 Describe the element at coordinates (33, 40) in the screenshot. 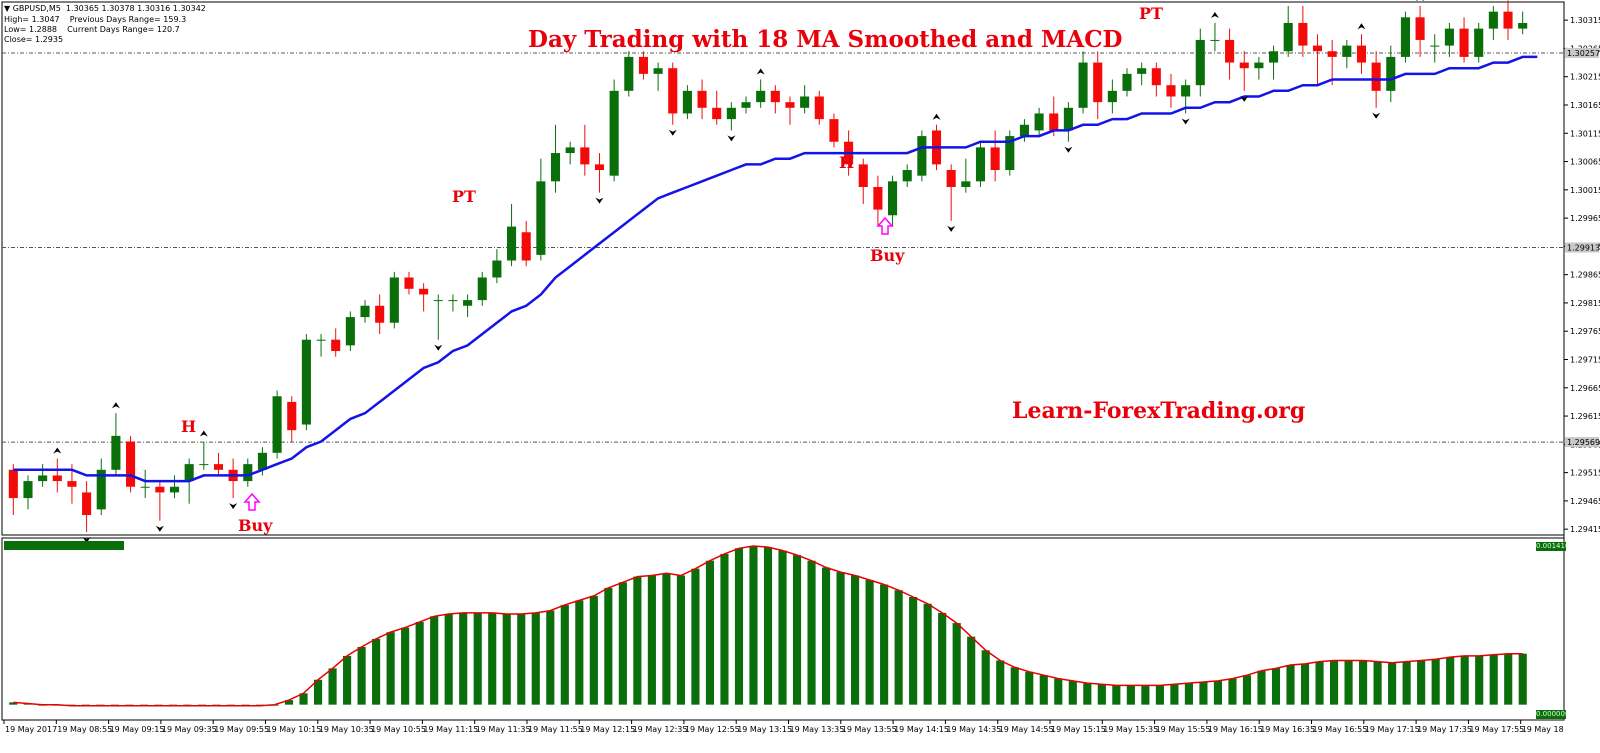

I see `chart-close-line: Close= 1.2935` at that location.